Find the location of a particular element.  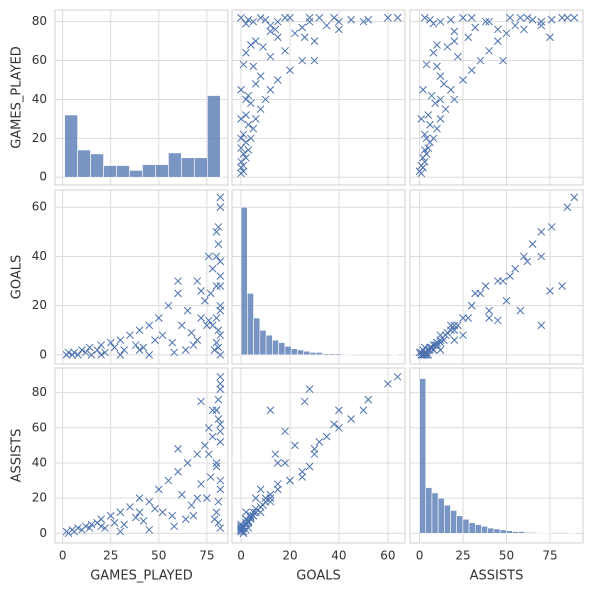

y-tick-label: 60 is located at coordinates (39, 207).